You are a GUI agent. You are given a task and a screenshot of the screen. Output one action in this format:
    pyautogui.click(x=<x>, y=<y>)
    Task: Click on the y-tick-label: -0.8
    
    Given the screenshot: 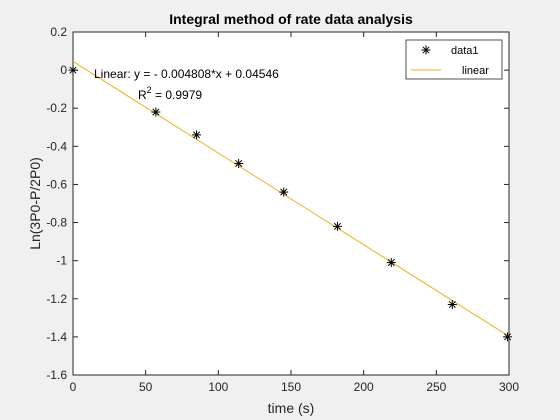 What is the action you would take?
    pyautogui.click(x=56, y=223)
    